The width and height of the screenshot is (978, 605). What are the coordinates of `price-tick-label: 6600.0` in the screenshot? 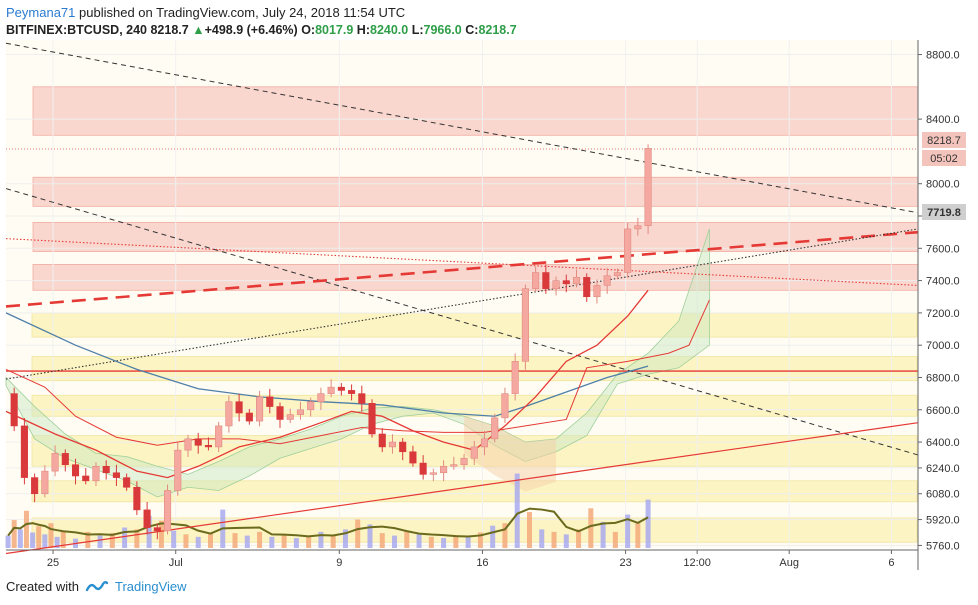 It's located at (943, 411).